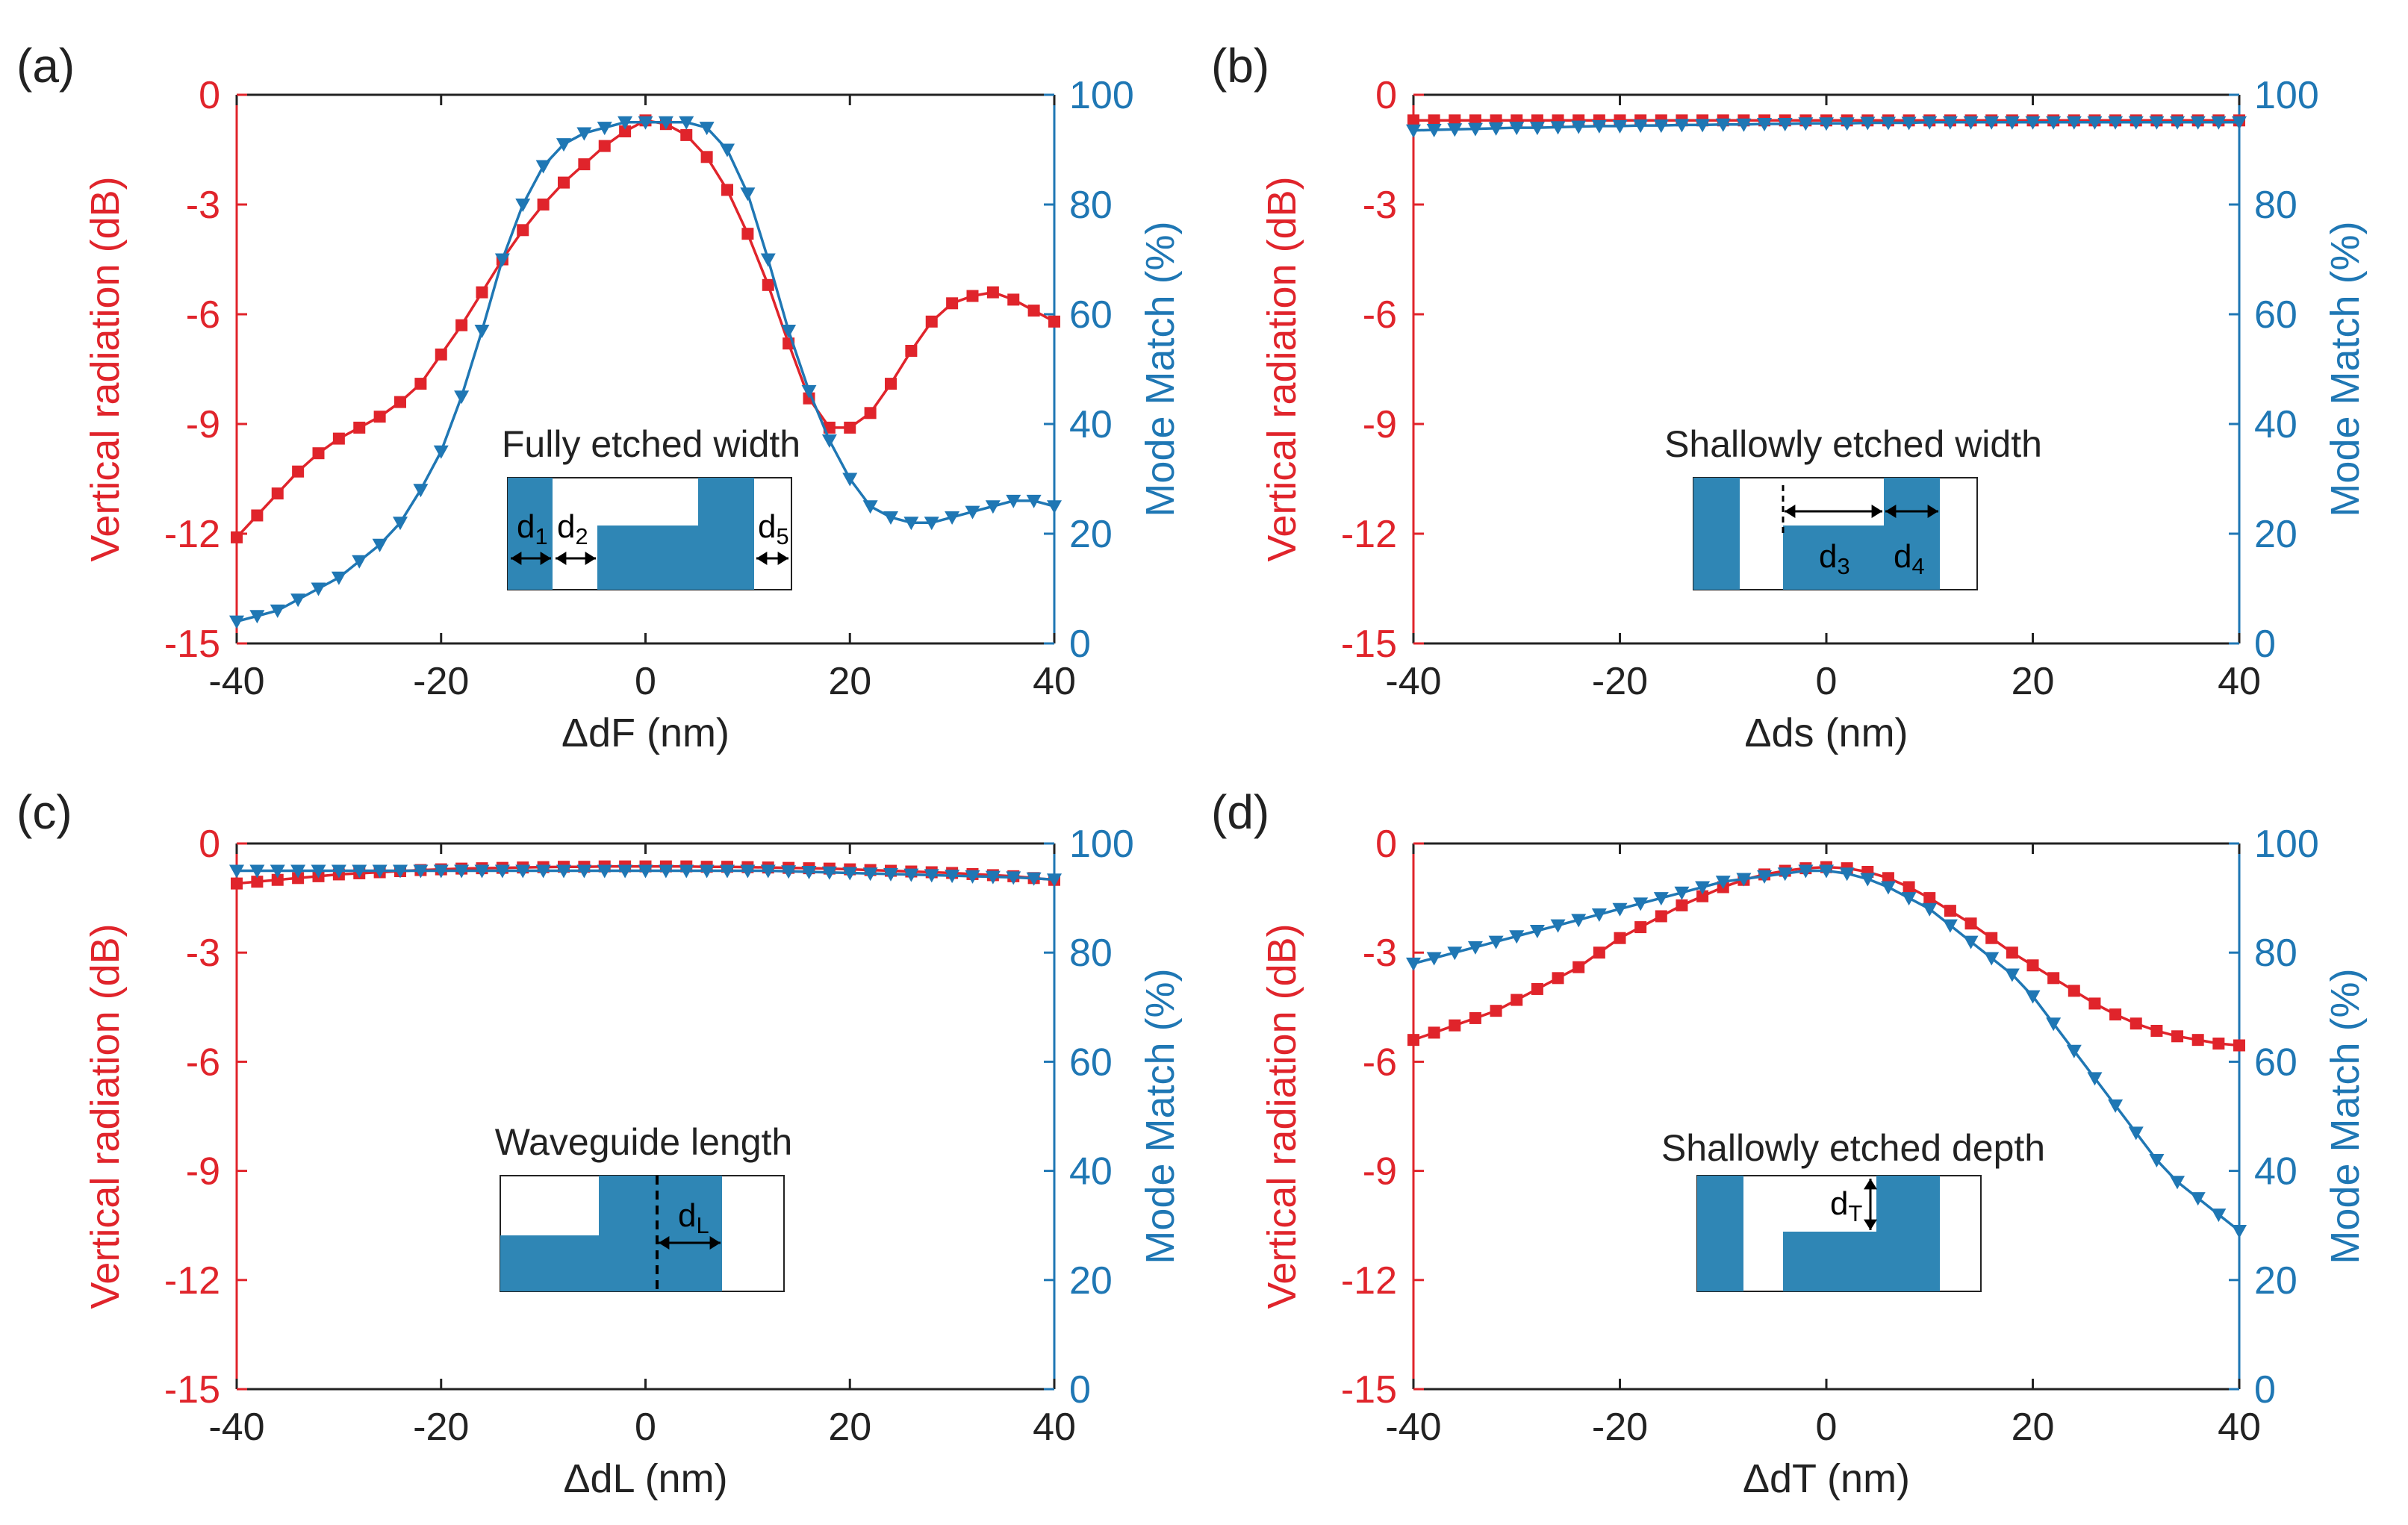 The image size is (2408, 1525). What do you see at coordinates (1846, 1205) in the screenshot?
I see `inset-dim-label: dT` at bounding box center [1846, 1205].